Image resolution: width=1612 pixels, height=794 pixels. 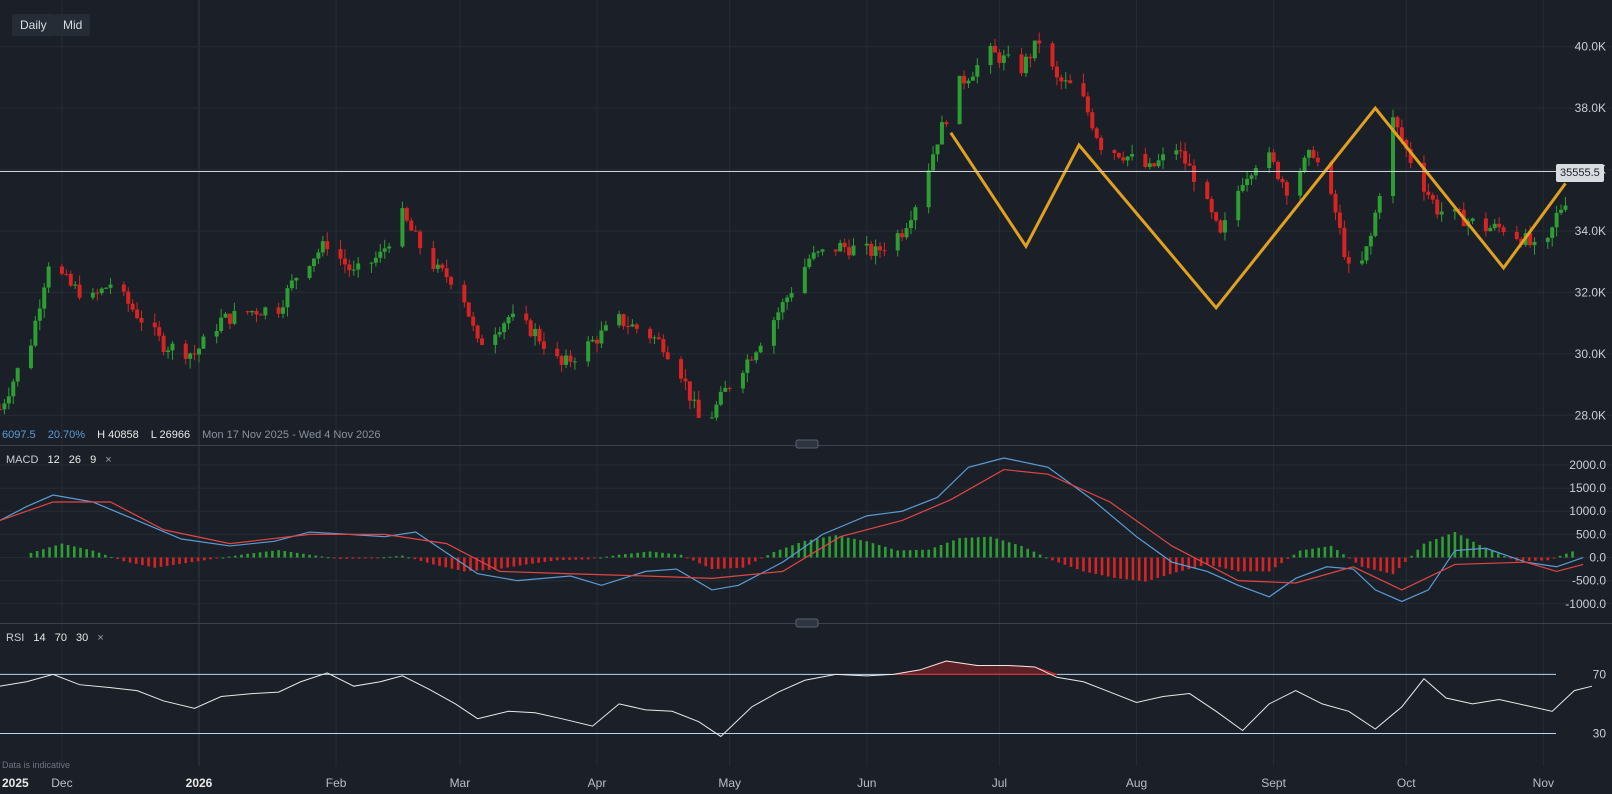 I want to click on interval-button: Daily, so click(x=33, y=25).